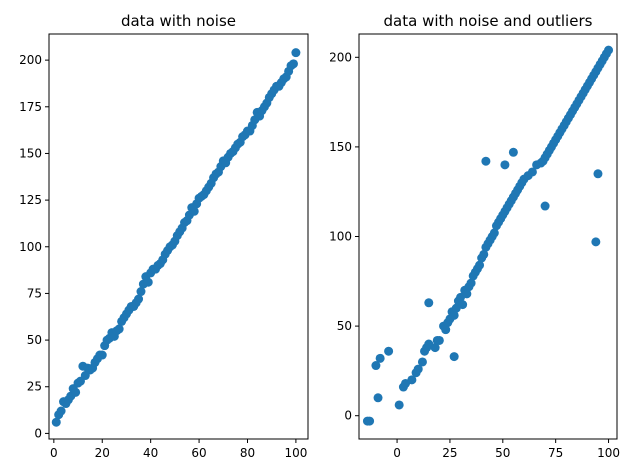 The width and height of the screenshot is (640, 476). I want to click on right-y-tick-label: 100, so click(340, 237).